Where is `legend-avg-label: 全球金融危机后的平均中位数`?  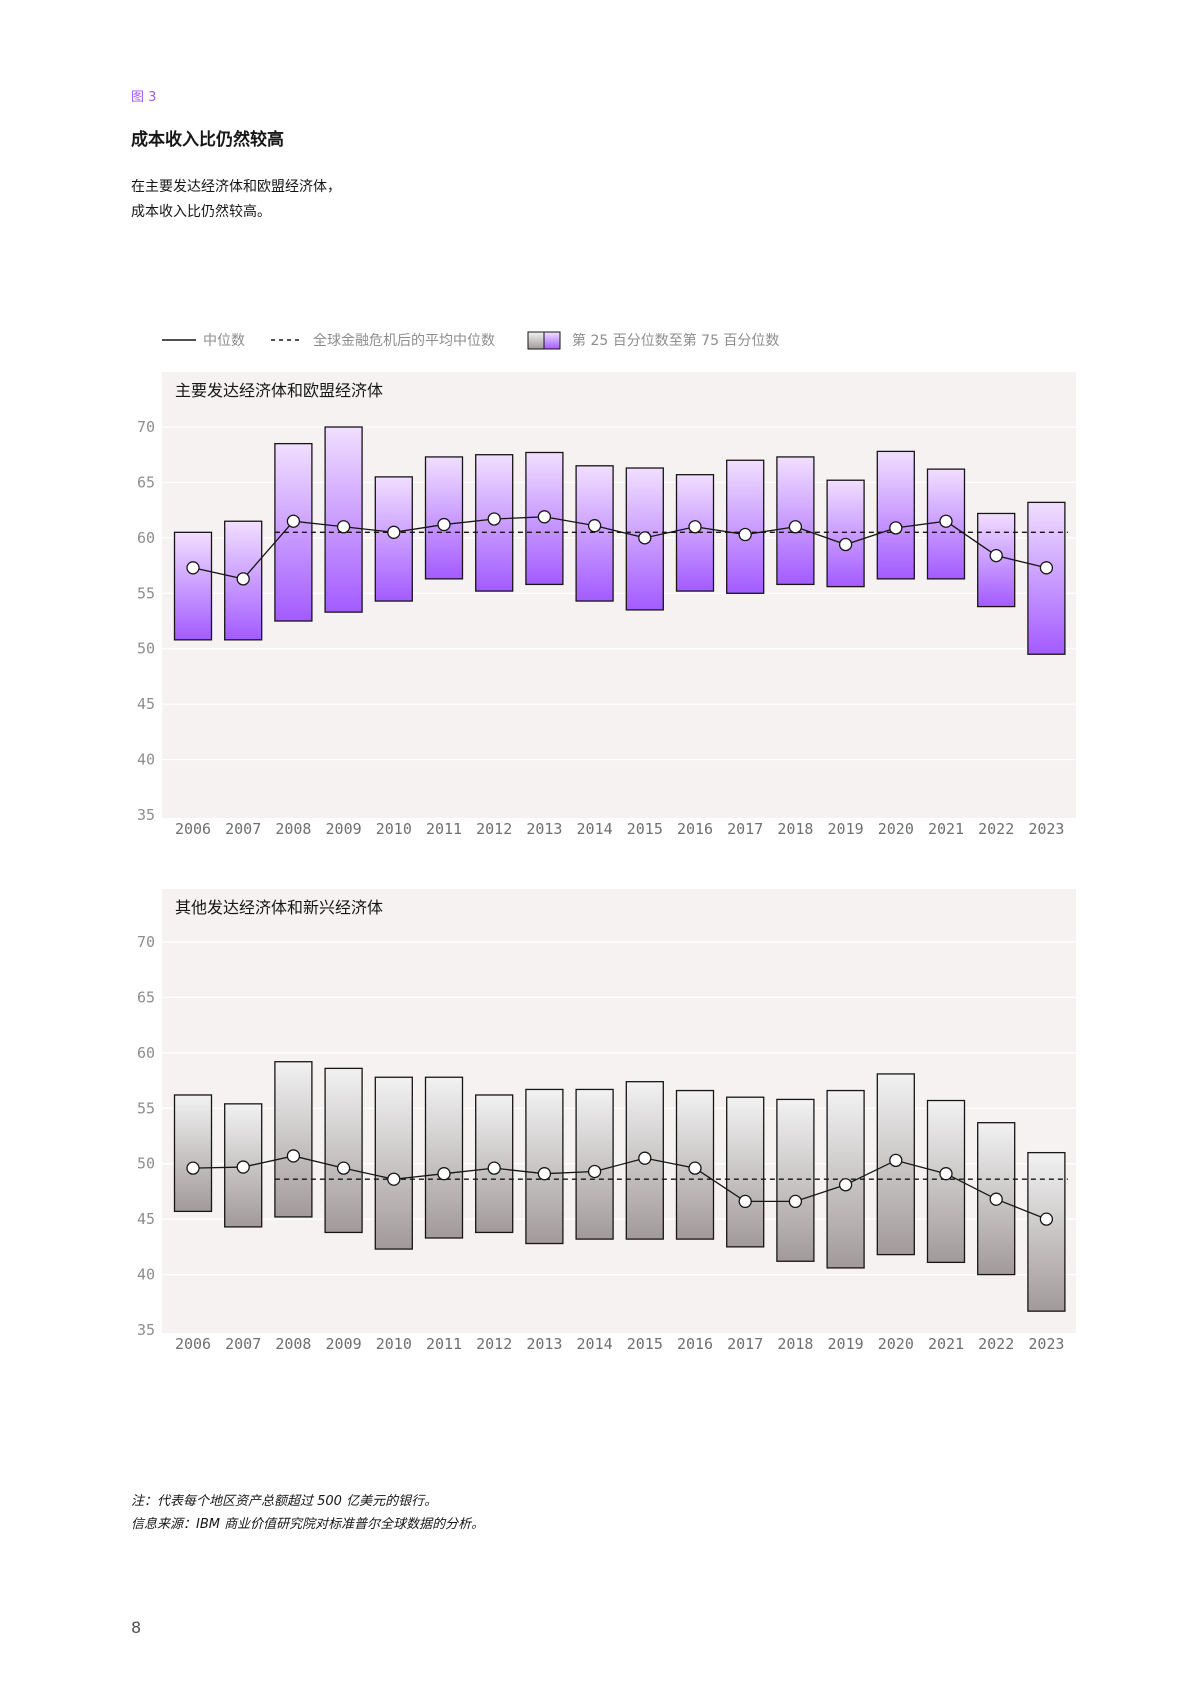
legend-avg-label: 全球金融危机后的平均中位数 is located at coordinates (404, 340).